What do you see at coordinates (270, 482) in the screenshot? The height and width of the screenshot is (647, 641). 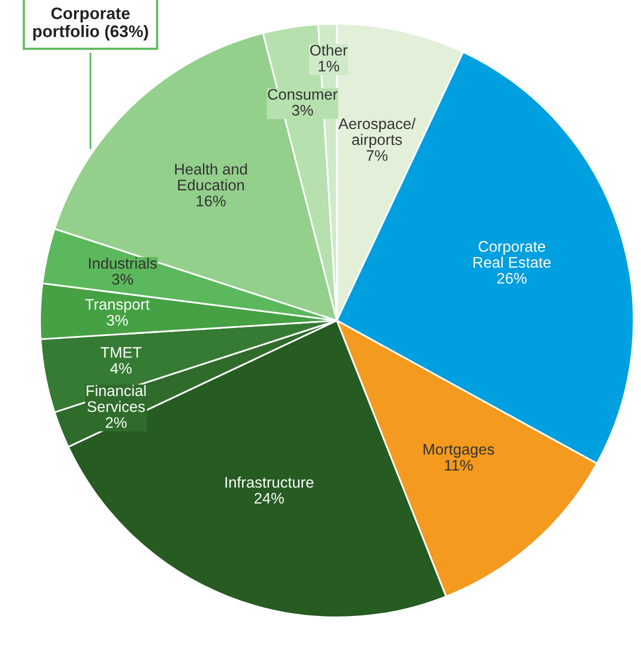 I see `slice-label: Infrastructure` at bounding box center [270, 482].